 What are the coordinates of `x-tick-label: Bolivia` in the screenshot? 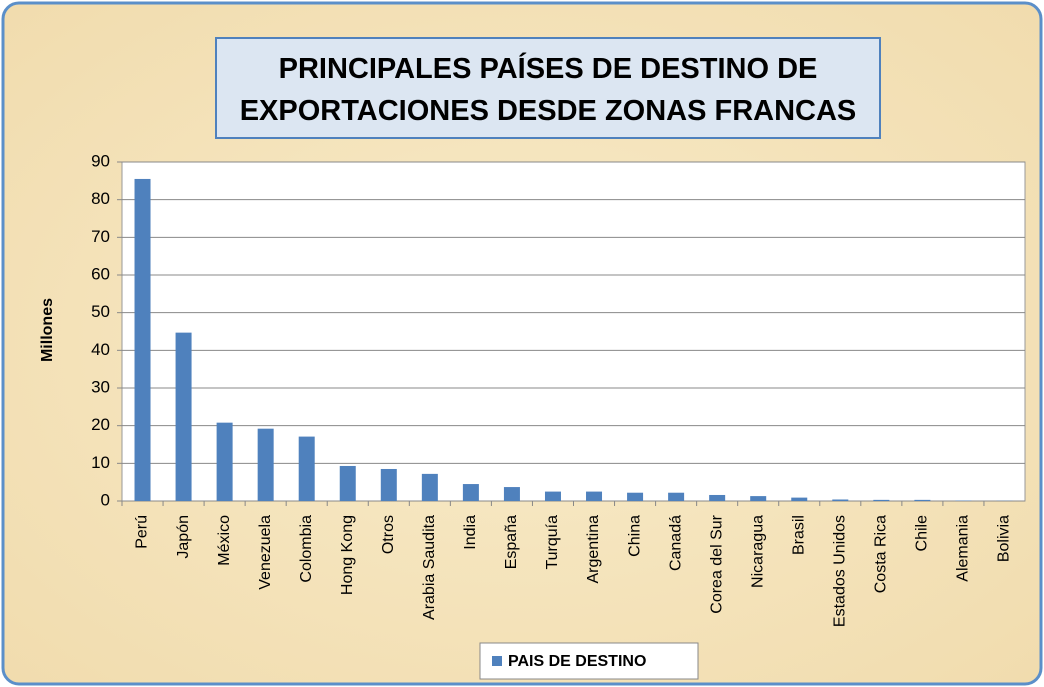 It's located at (1004, 538).